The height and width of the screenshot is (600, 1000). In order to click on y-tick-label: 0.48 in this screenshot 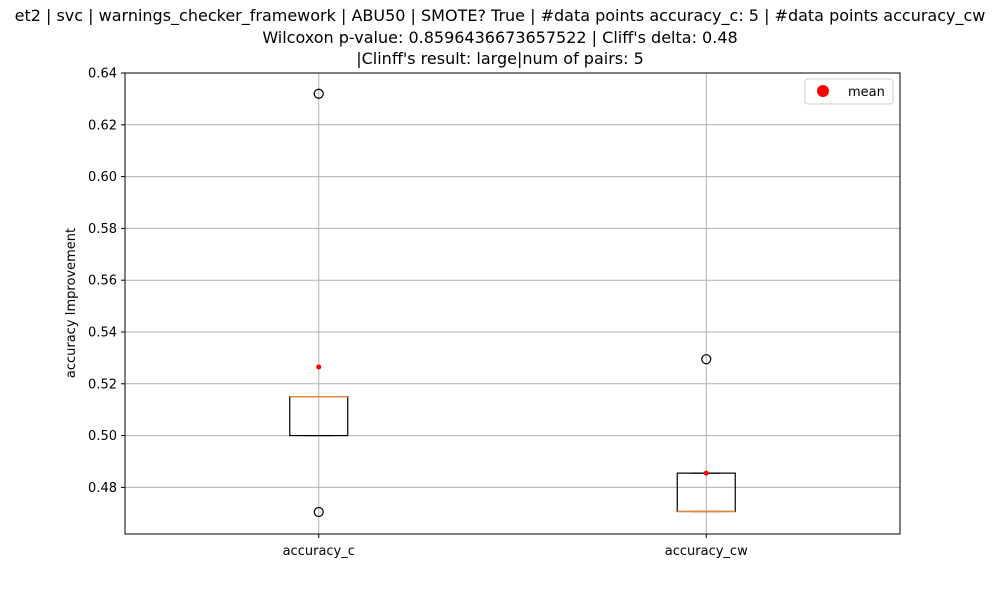, I will do `click(102, 488)`.